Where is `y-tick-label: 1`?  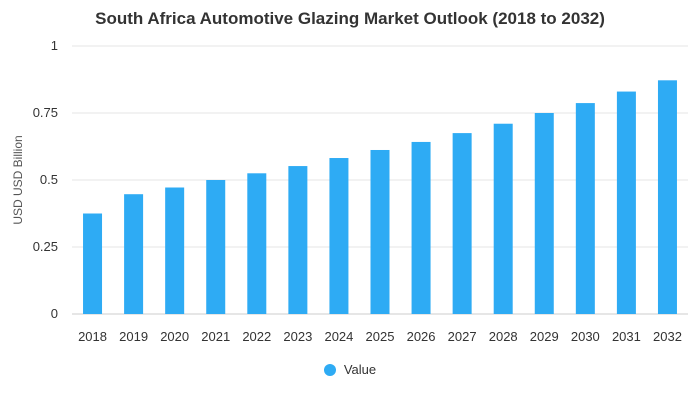 y-tick-label: 1 is located at coordinates (54, 45).